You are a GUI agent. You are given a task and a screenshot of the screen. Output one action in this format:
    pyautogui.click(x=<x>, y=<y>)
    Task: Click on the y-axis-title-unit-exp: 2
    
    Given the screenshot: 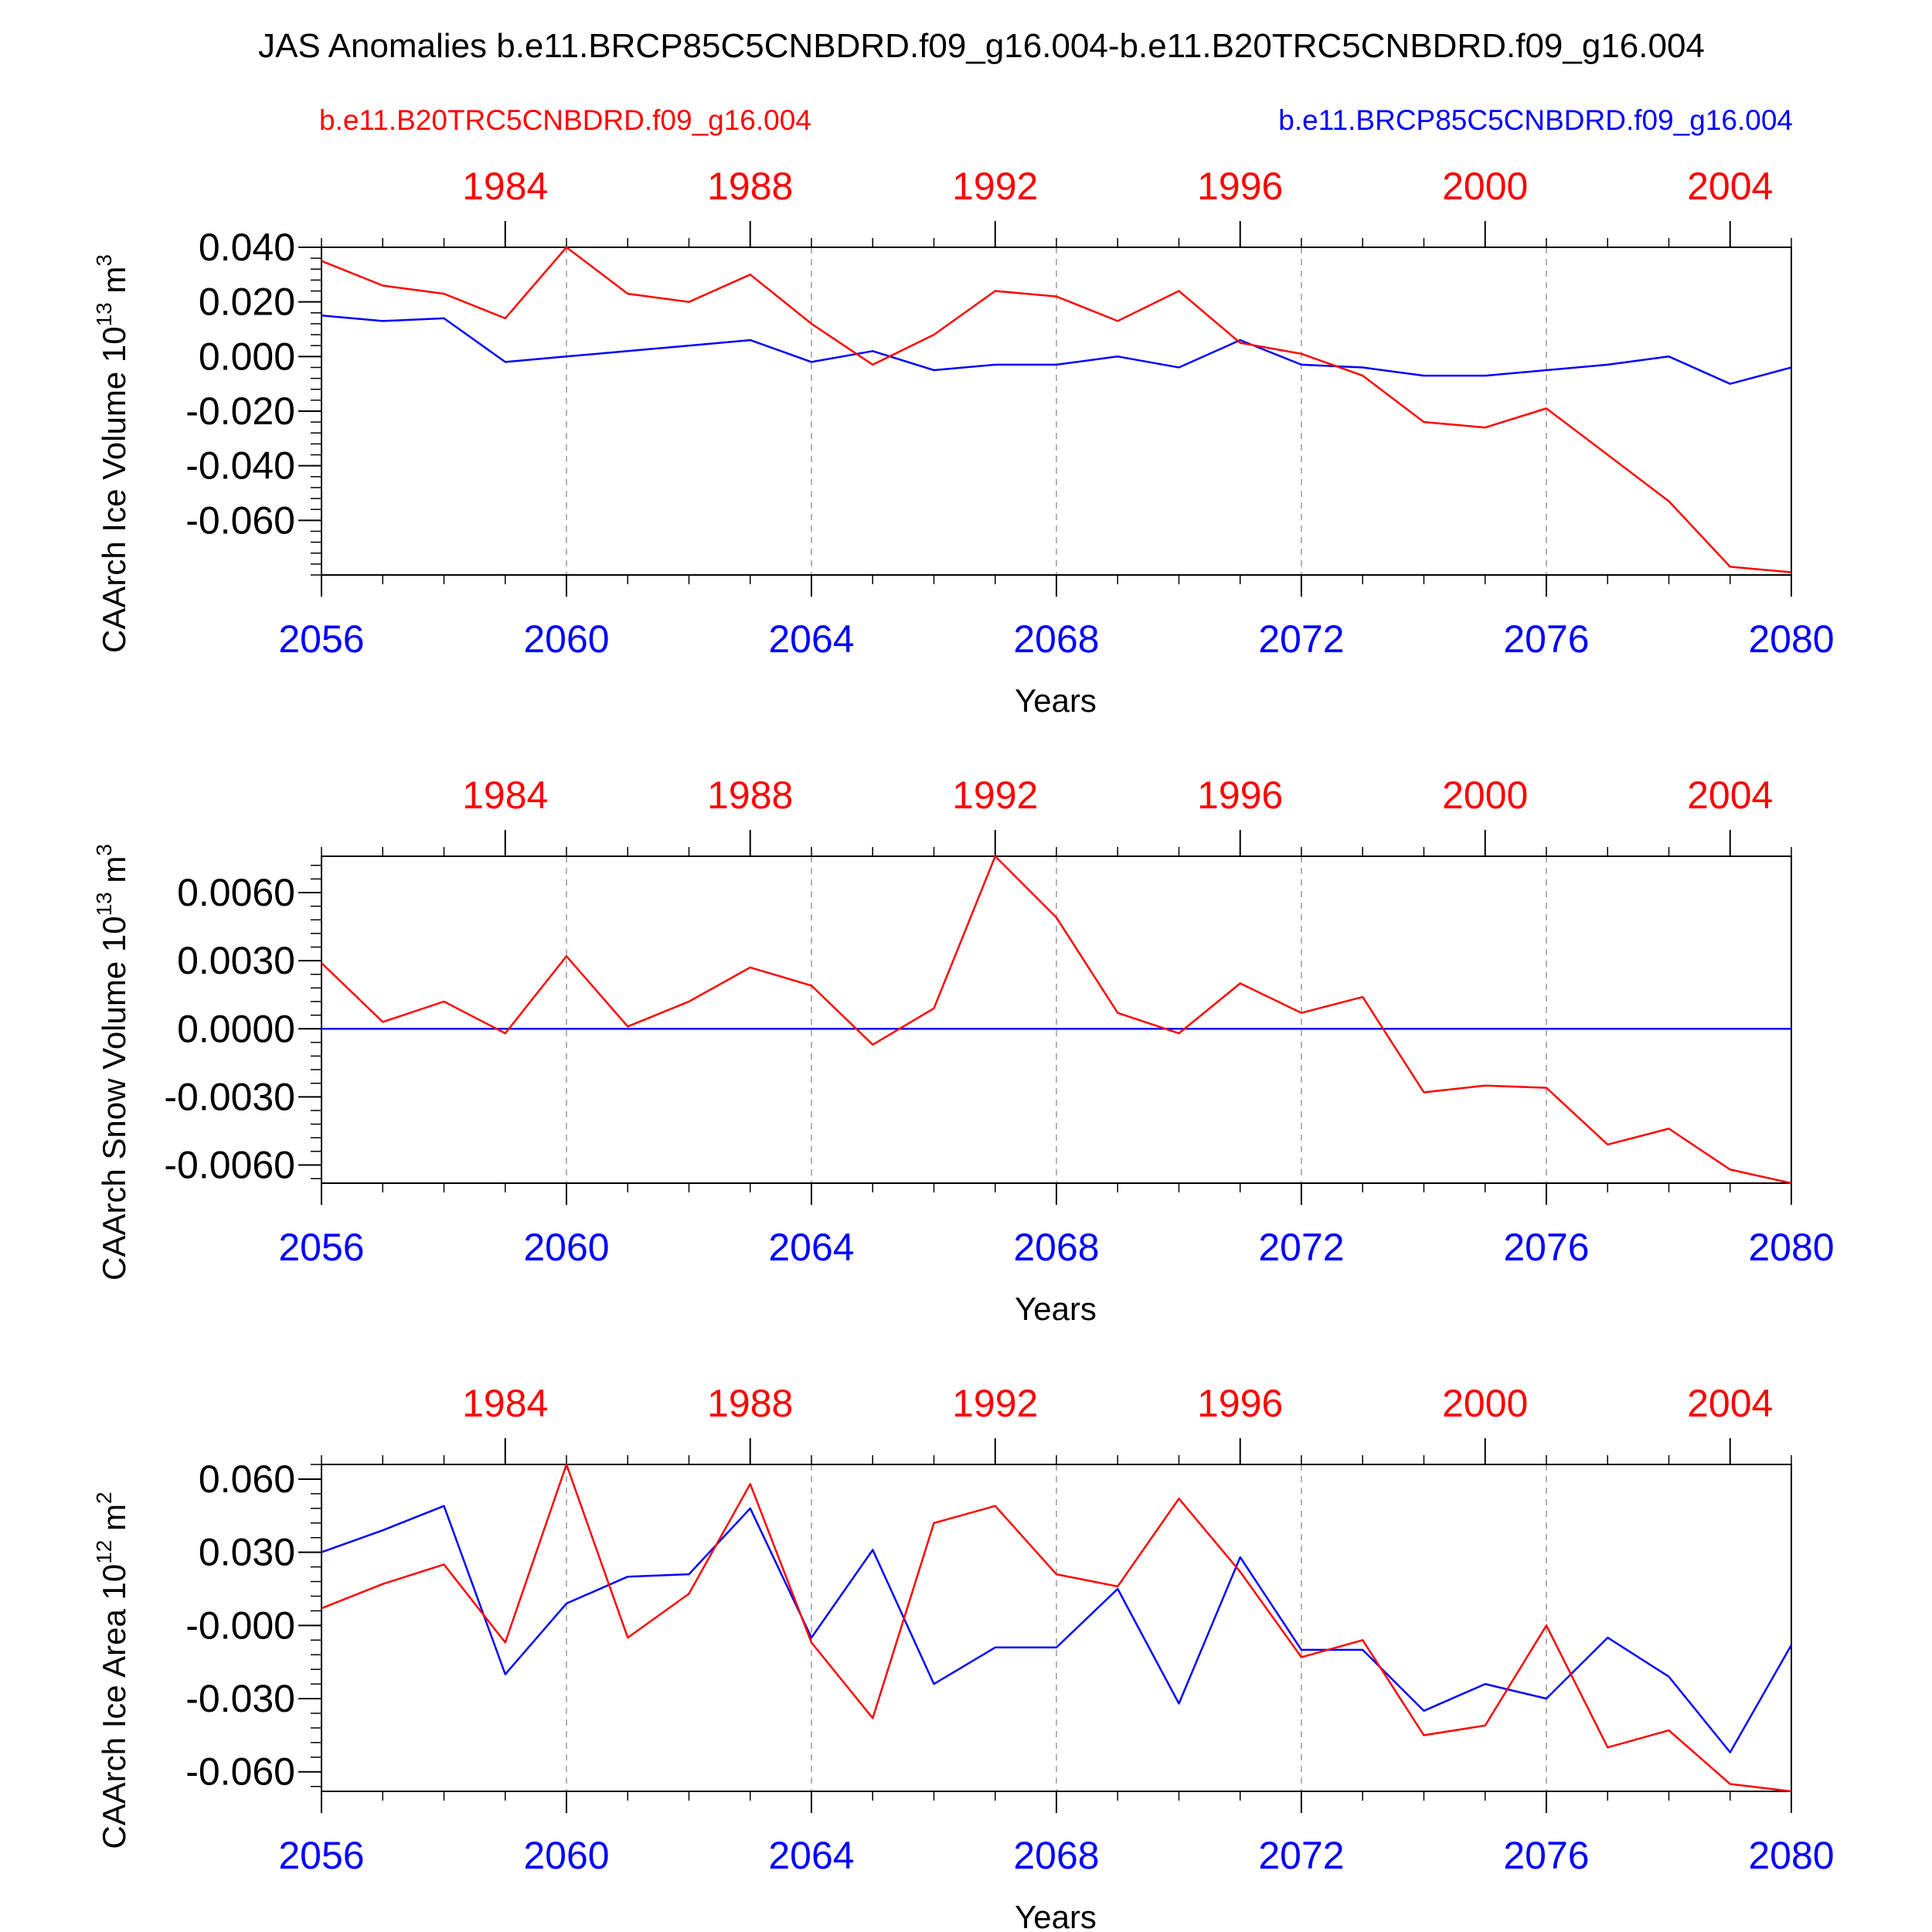 What is the action you would take?
    pyautogui.click(x=104, y=1498)
    